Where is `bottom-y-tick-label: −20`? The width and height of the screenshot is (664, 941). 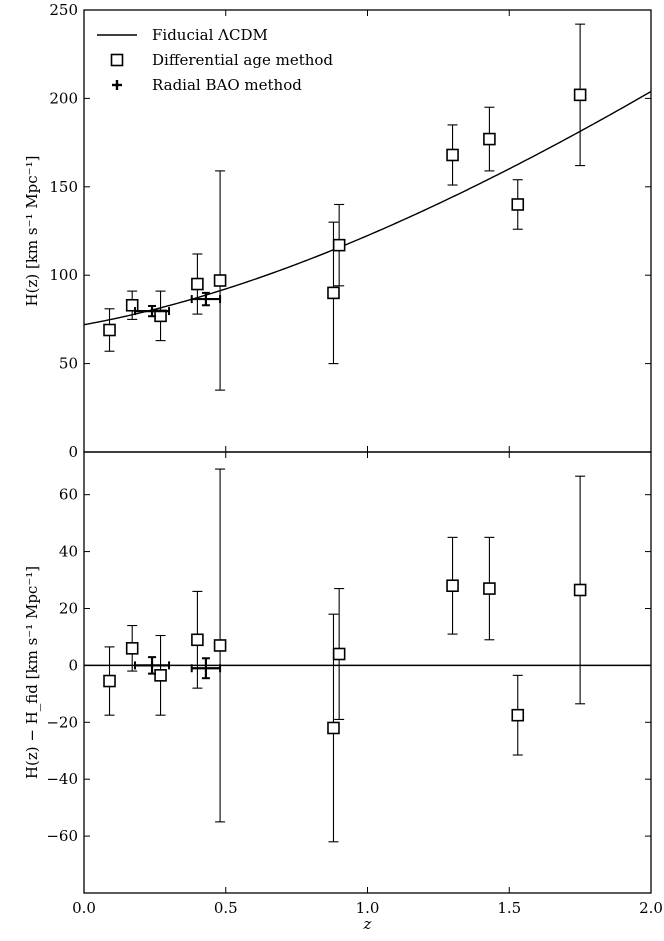
bottom-y-tick-label: −20 is located at coordinates (62, 722).